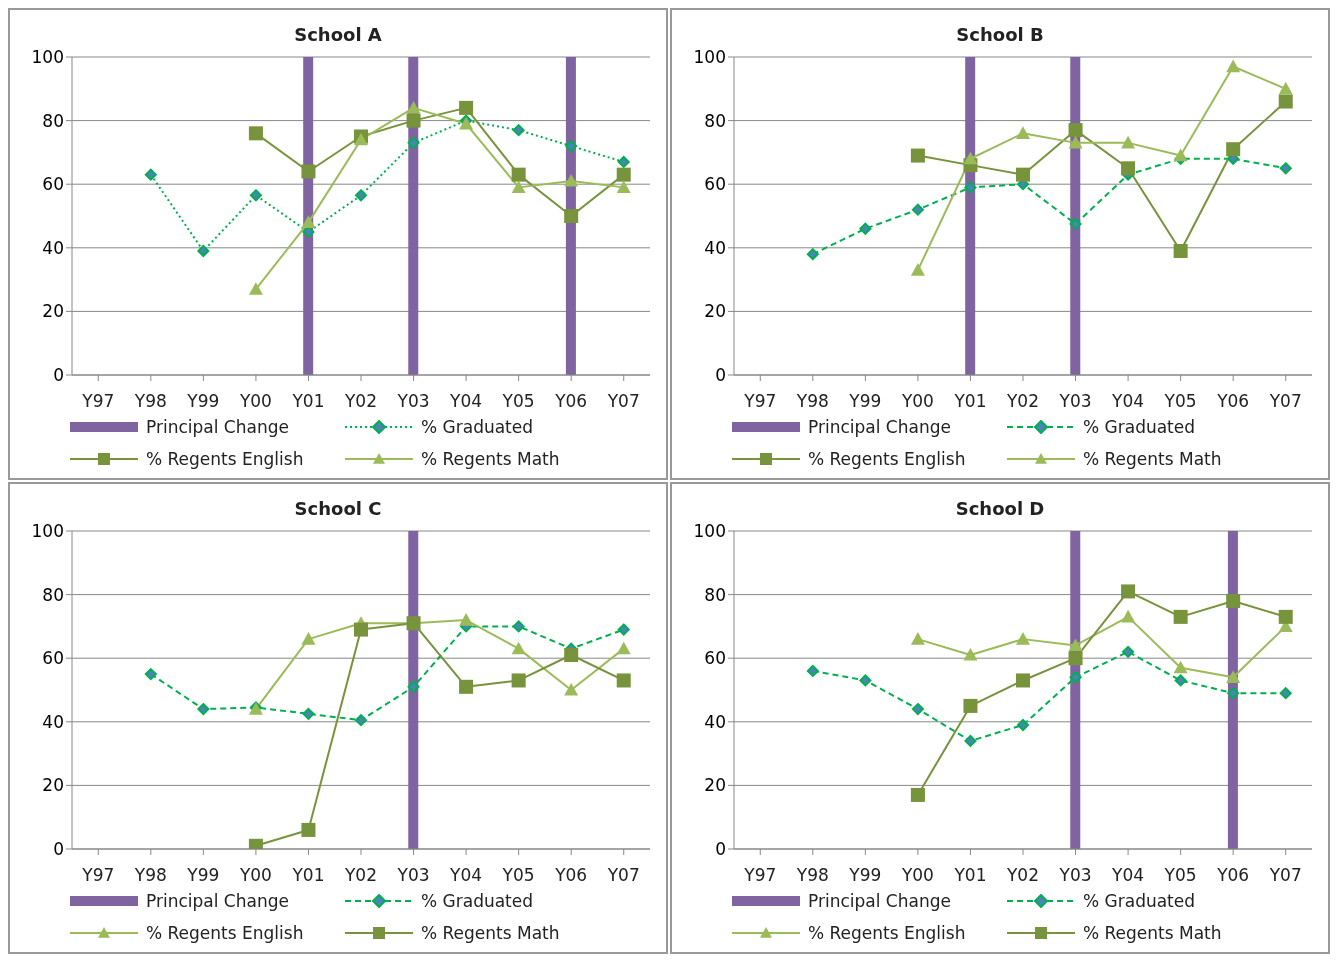 This screenshot has width=1340, height=963. What do you see at coordinates (338, 508) in the screenshot?
I see `chart-title: School C` at bounding box center [338, 508].